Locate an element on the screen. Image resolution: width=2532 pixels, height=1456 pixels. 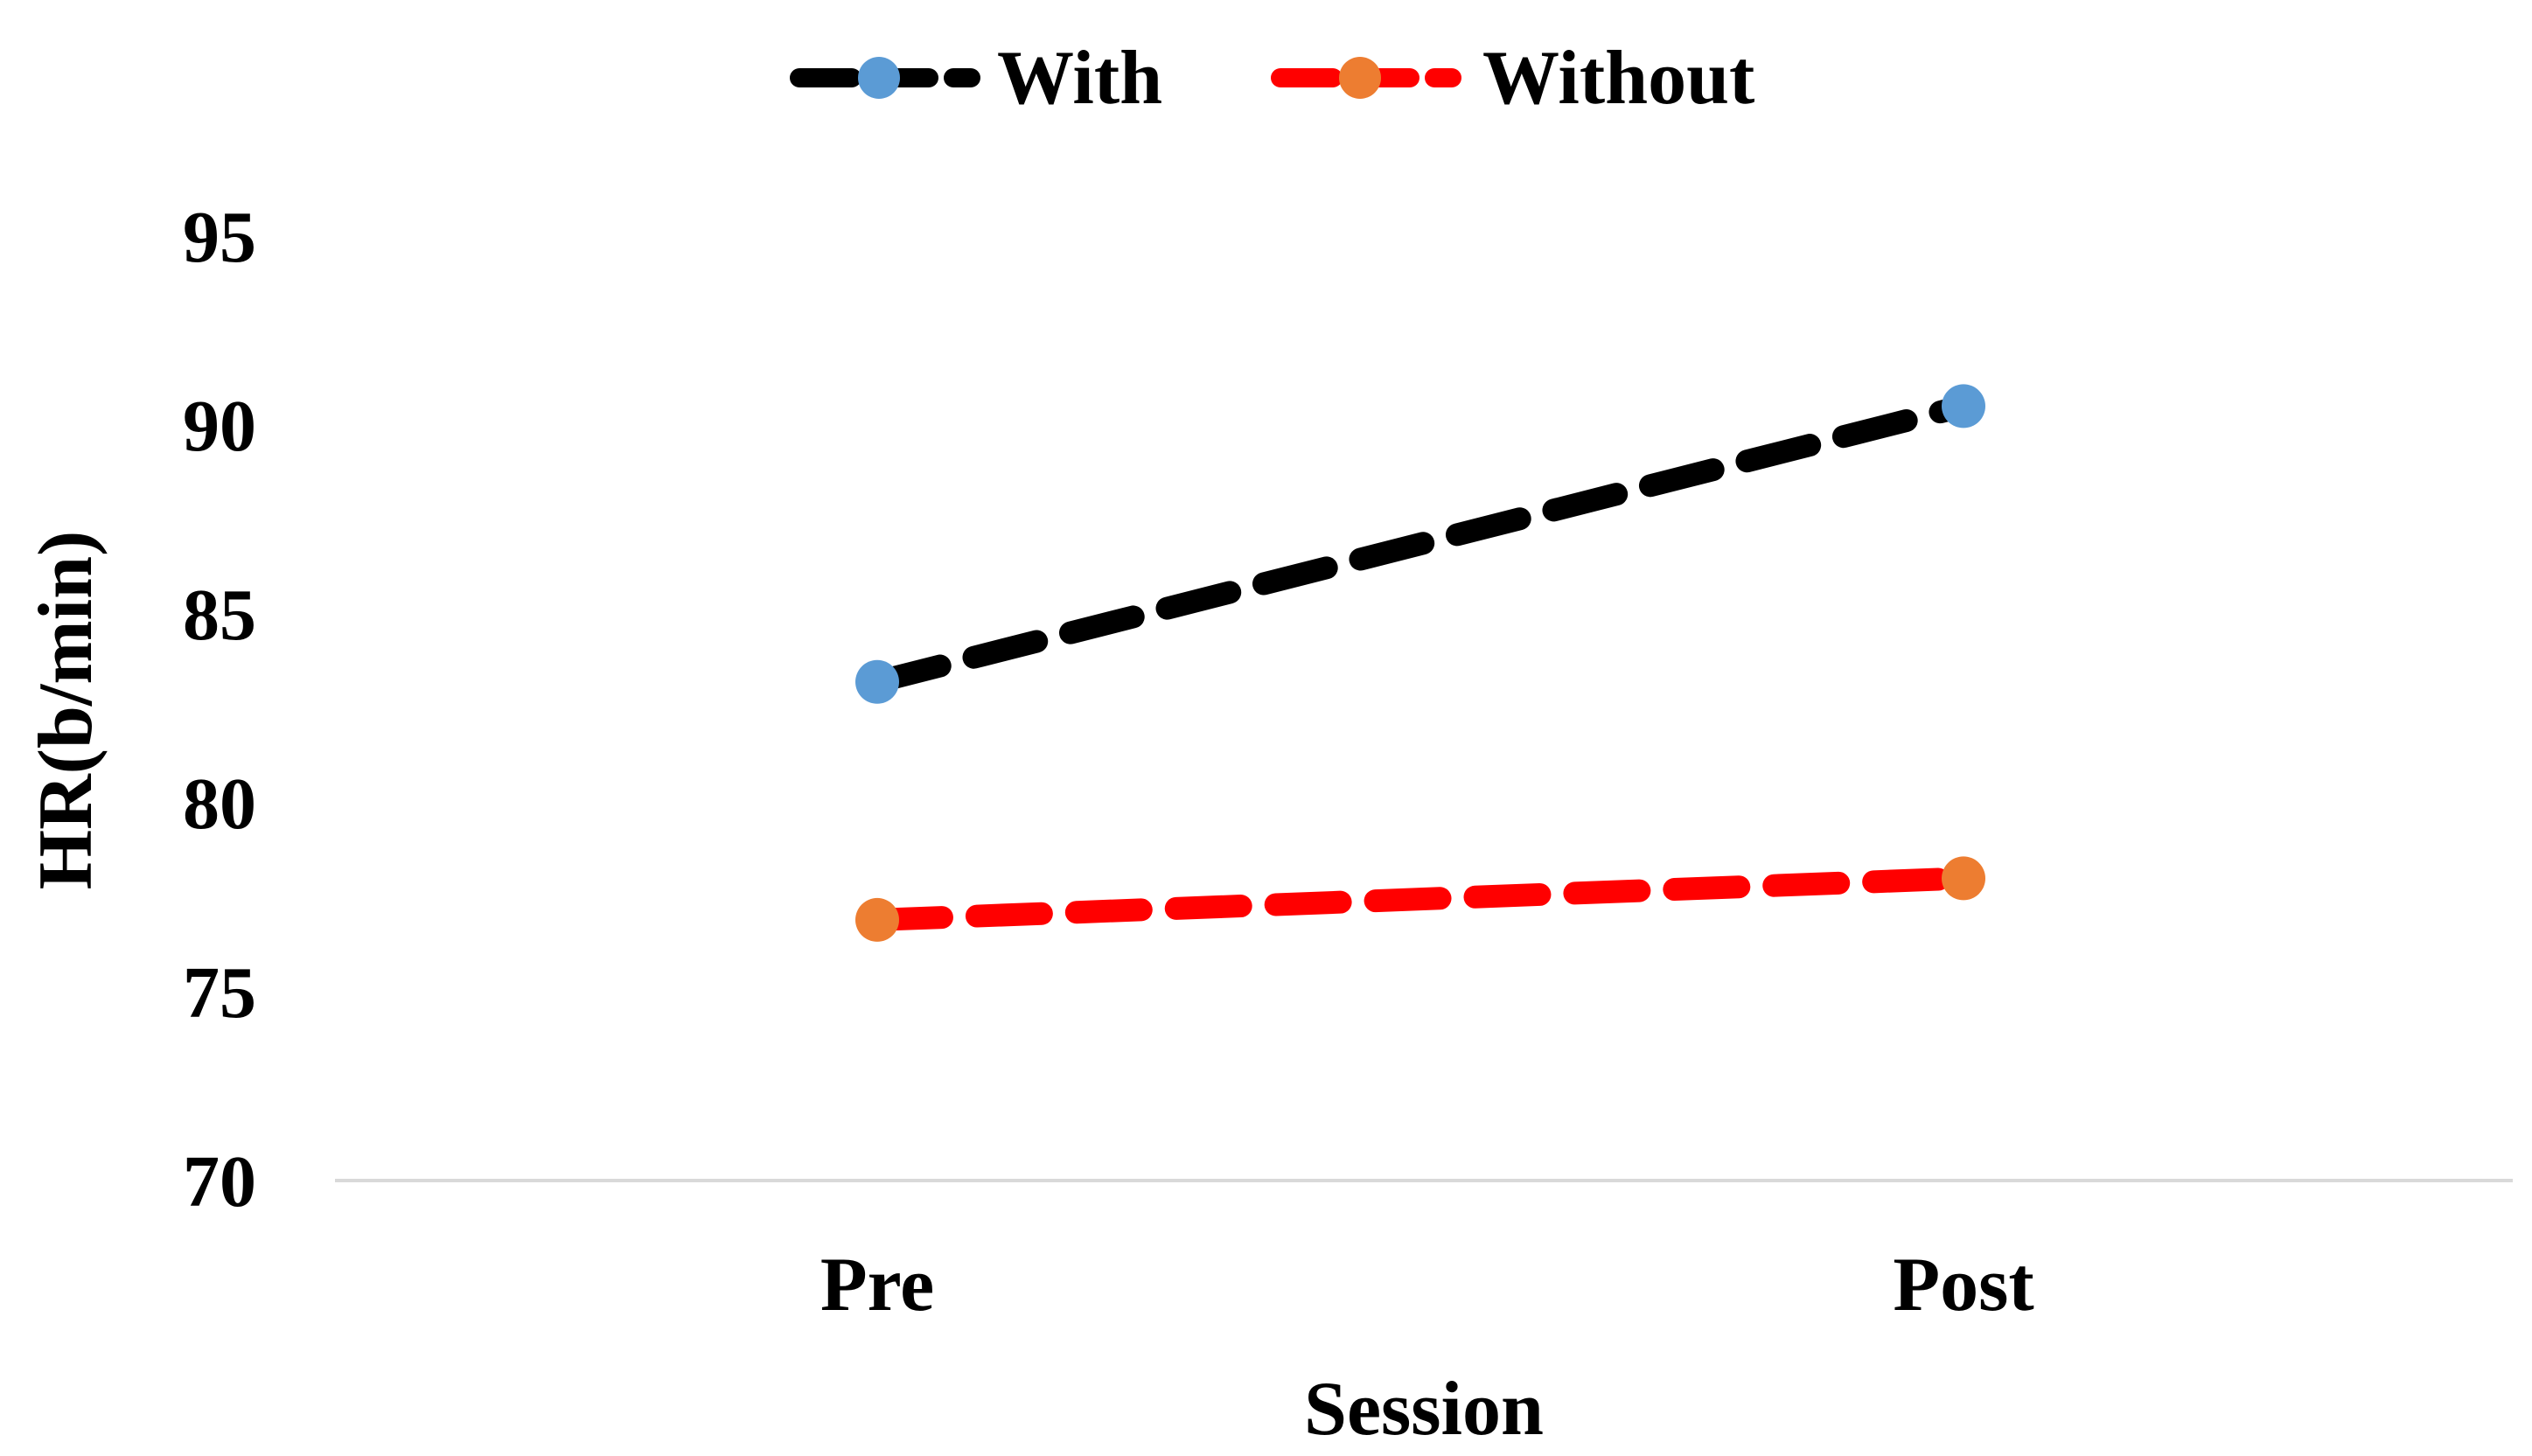
y-tick-label: 90 is located at coordinates (219, 426).